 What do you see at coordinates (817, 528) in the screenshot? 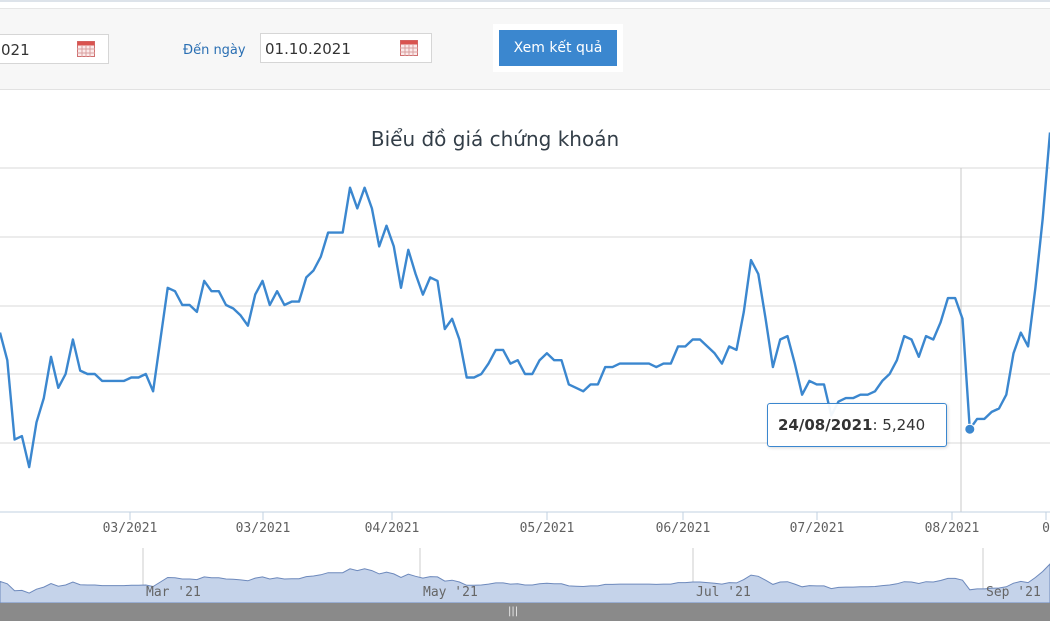
I see `x-tick-label: 07/2021` at bounding box center [817, 528].